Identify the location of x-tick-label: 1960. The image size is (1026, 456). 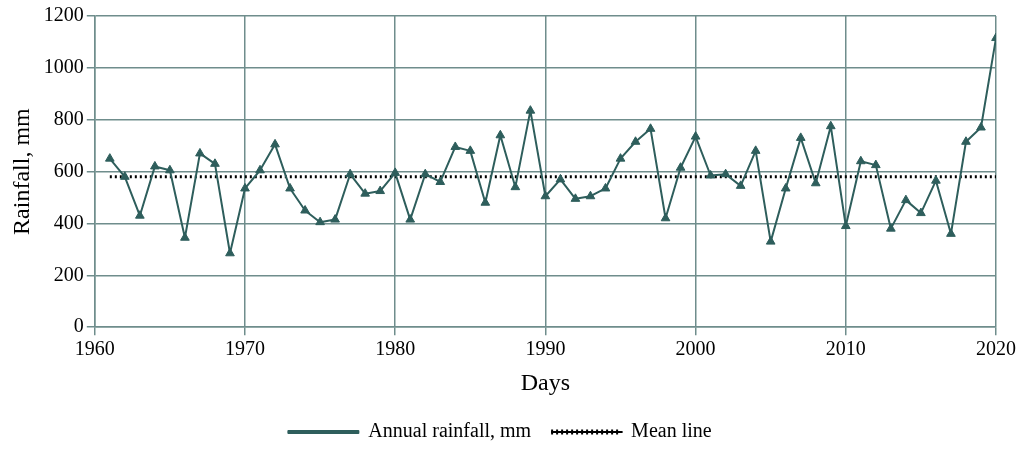
(94, 348).